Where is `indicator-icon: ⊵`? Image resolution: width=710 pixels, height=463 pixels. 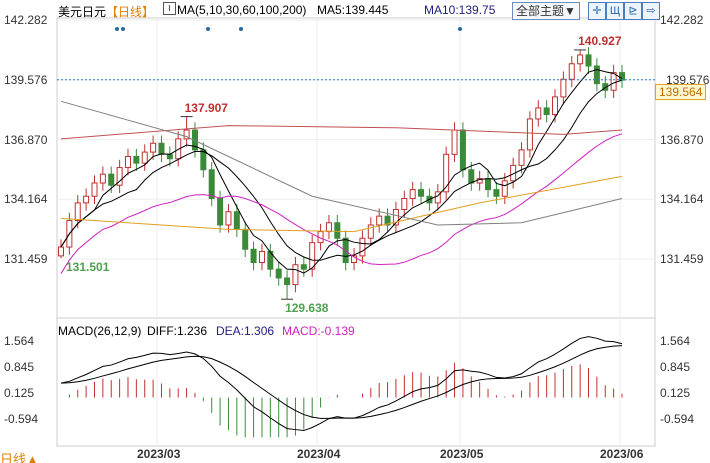
indicator-icon: ⊵ is located at coordinates (633, 11).